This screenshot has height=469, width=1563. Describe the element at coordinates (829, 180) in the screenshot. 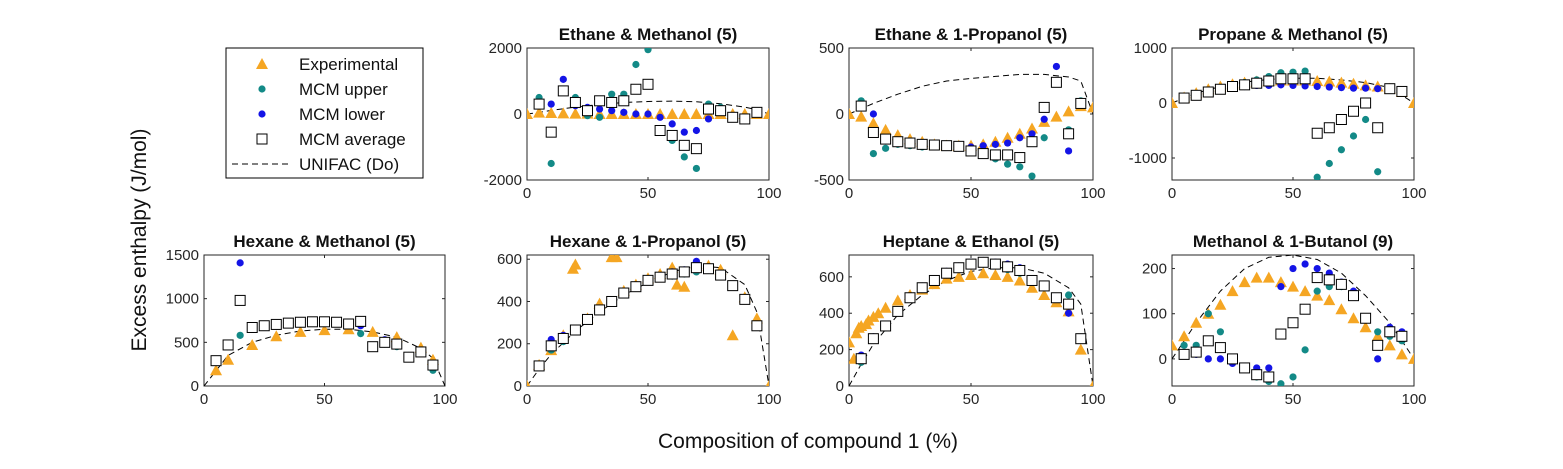

I see `y-tick-label: -500` at that location.